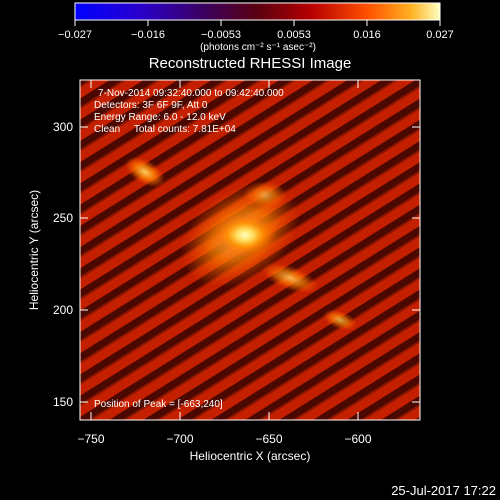  Describe the element at coordinates (179, 439) in the screenshot. I see `x-tick-label: −700` at that location.